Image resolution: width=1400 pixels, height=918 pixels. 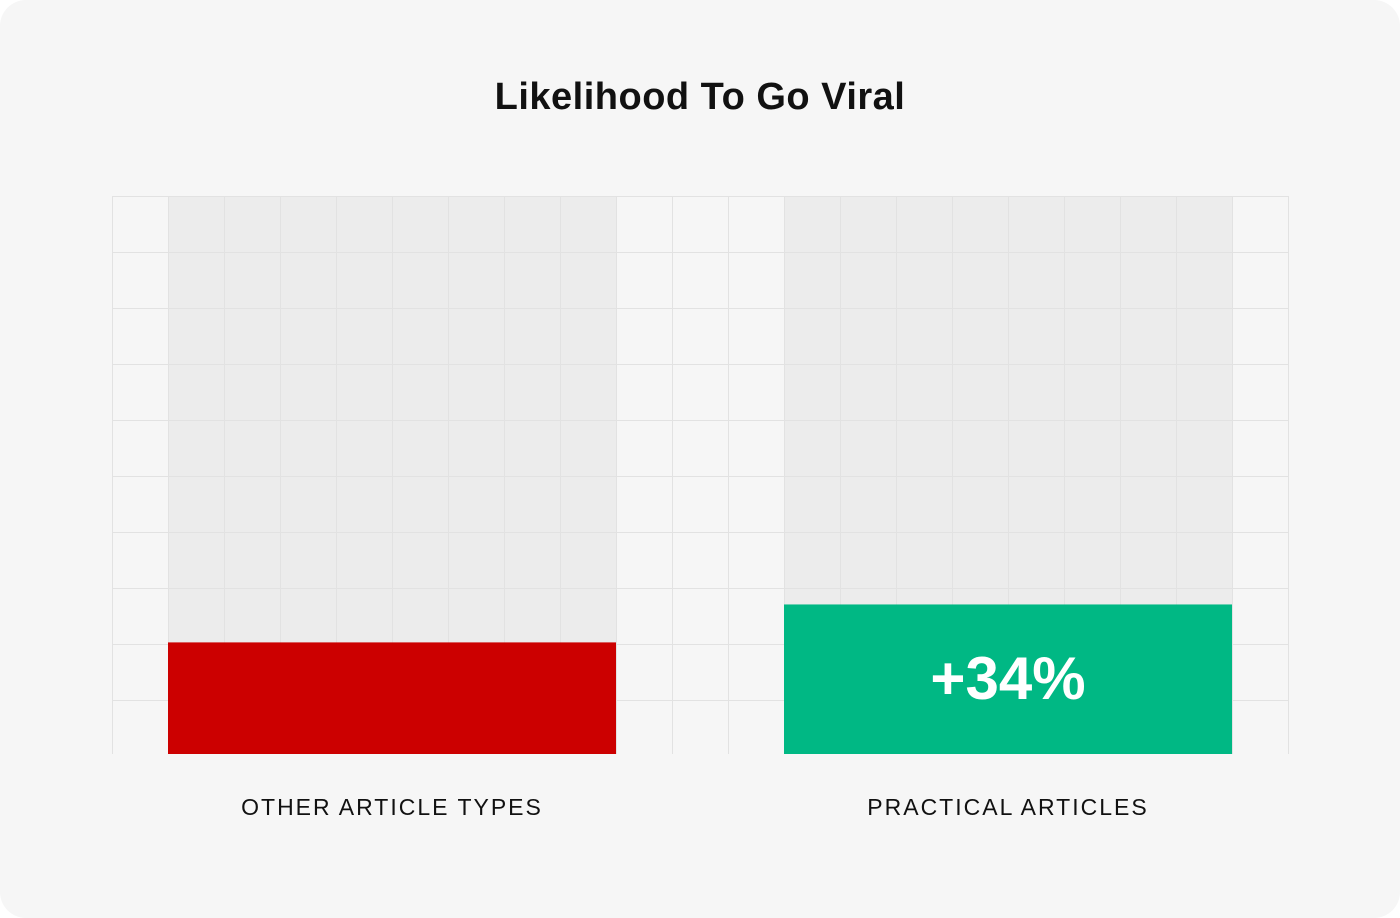 I want to click on data-label-1: +34%, so click(x=1007, y=678).